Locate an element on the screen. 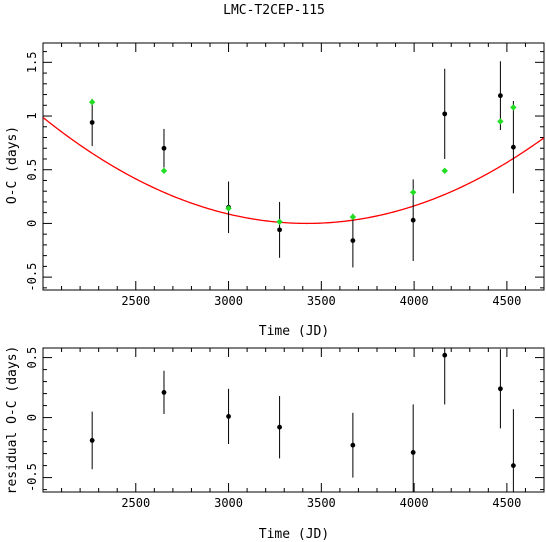  chart-title: LMC-T2CEP-115 is located at coordinates (274, 10).